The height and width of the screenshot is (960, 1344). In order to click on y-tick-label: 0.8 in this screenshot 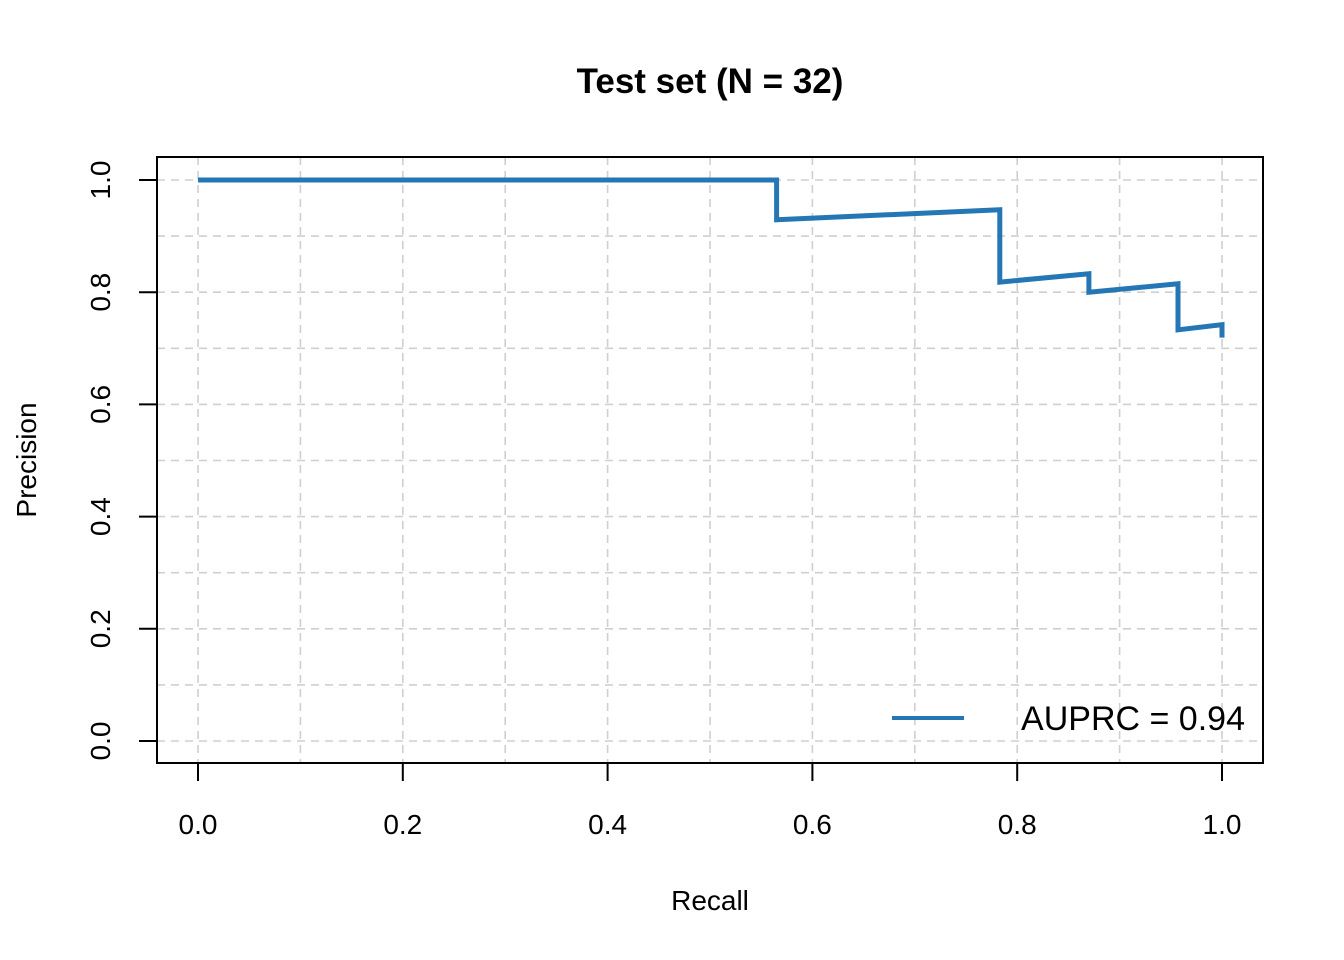, I will do `click(100, 292)`.